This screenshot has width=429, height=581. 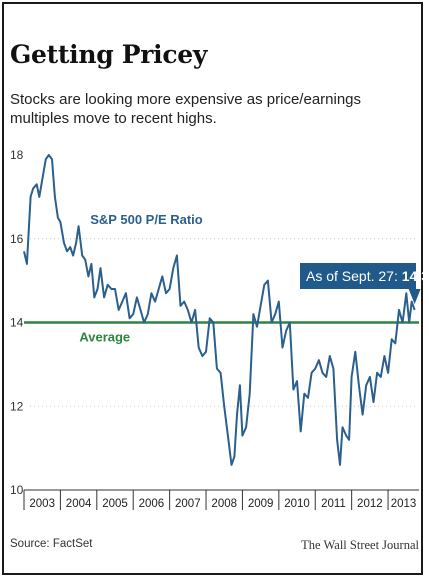 What do you see at coordinates (109, 54) in the screenshot?
I see `chart-title: Getting Pricey` at bounding box center [109, 54].